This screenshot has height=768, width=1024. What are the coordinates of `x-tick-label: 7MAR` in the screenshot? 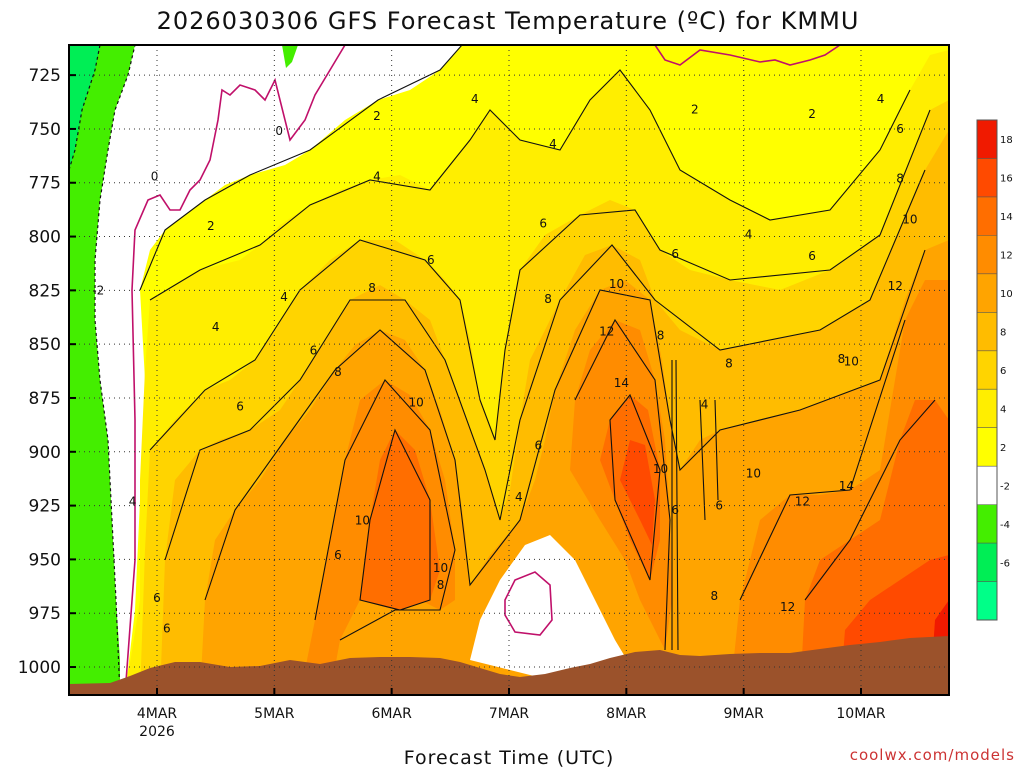 It's located at (509, 714).